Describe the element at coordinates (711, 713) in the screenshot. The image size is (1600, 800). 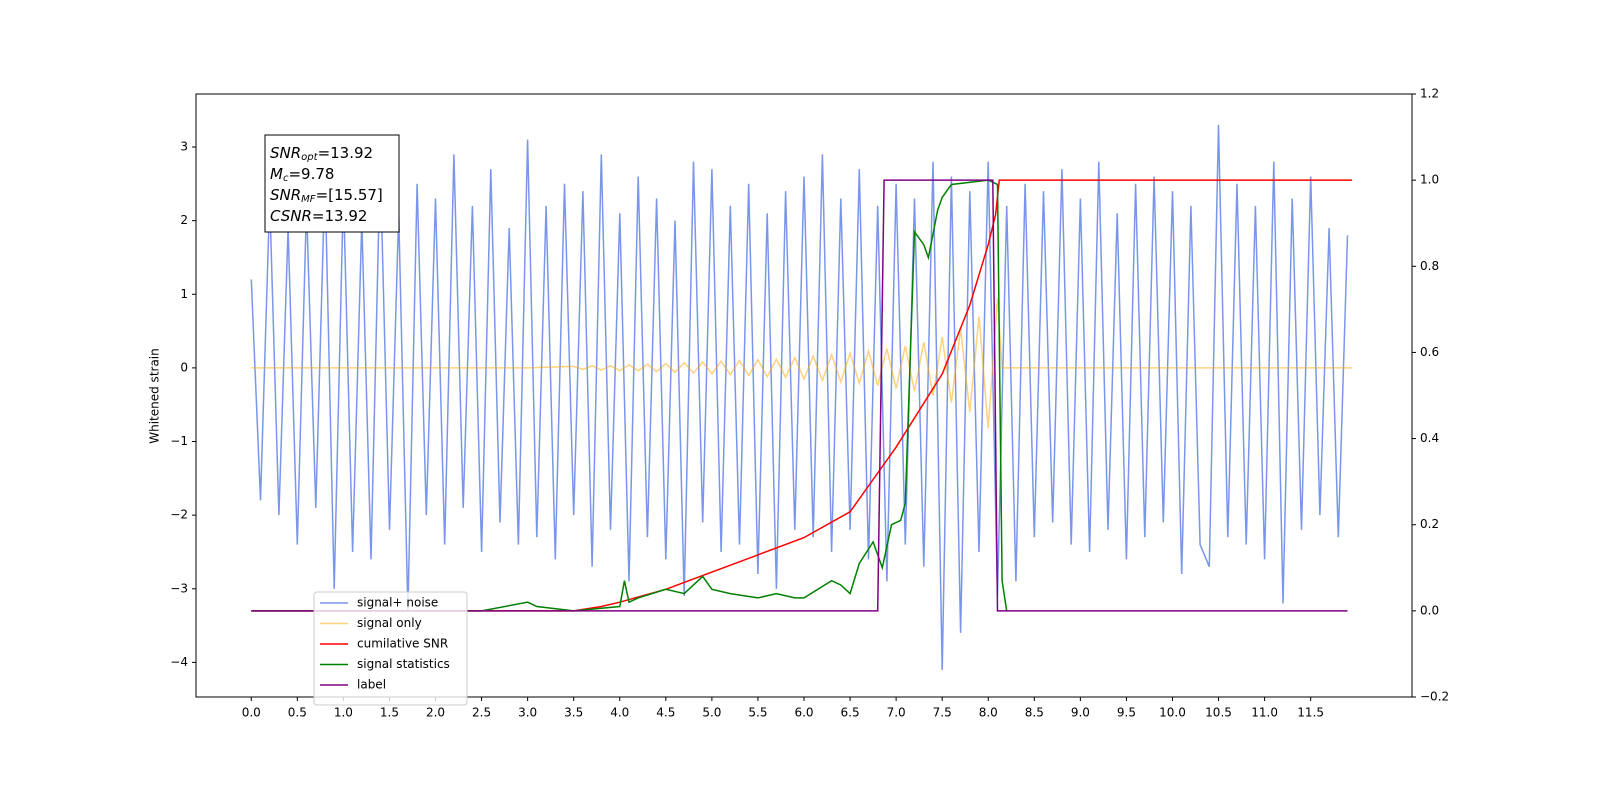
I see `x-tick-label: 5.0` at that location.